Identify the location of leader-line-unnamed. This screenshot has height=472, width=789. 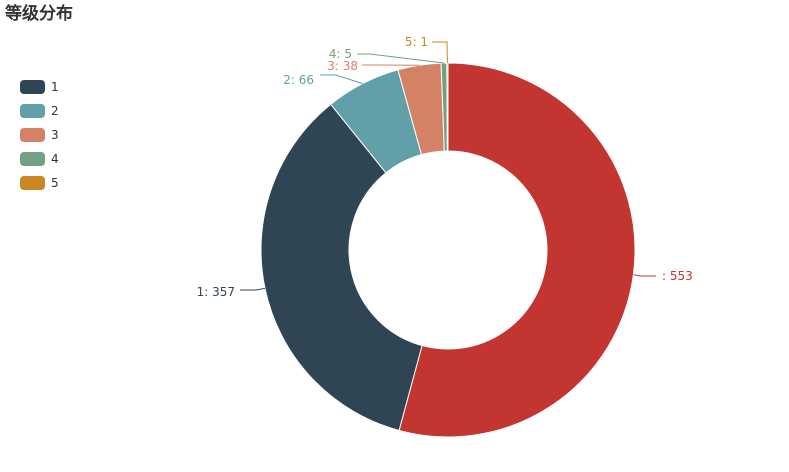
(644, 275).